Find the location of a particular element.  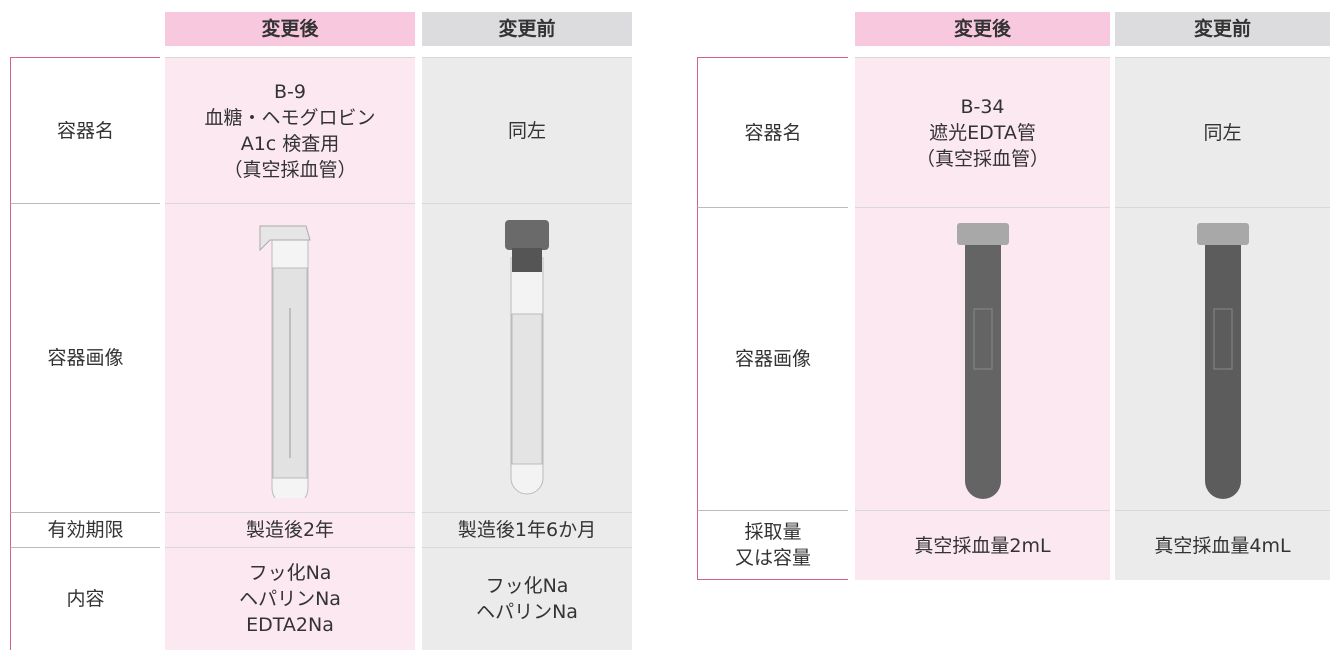

cell-text: 又は容量 is located at coordinates (772, 558).